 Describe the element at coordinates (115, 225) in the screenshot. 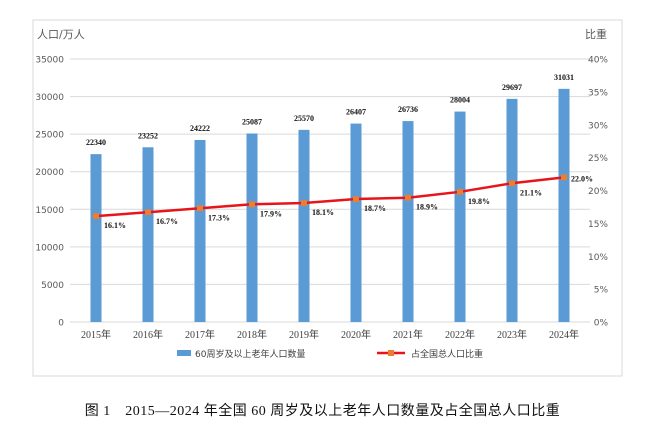

I see `line-data-label: 16.1%` at that location.